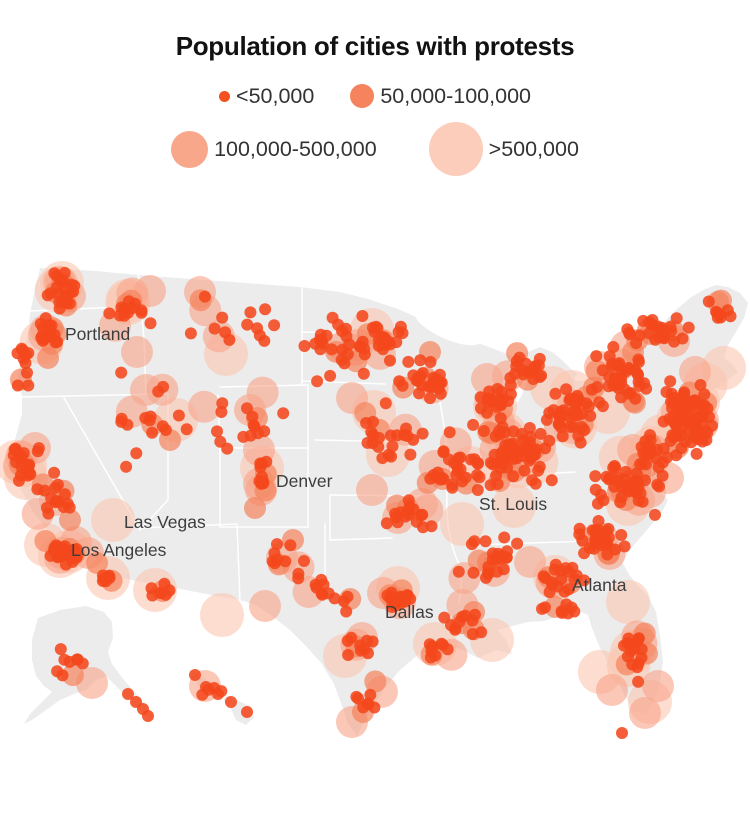  I want to click on legend-item-50k-100k: 50,000-100,000, so click(440, 96).